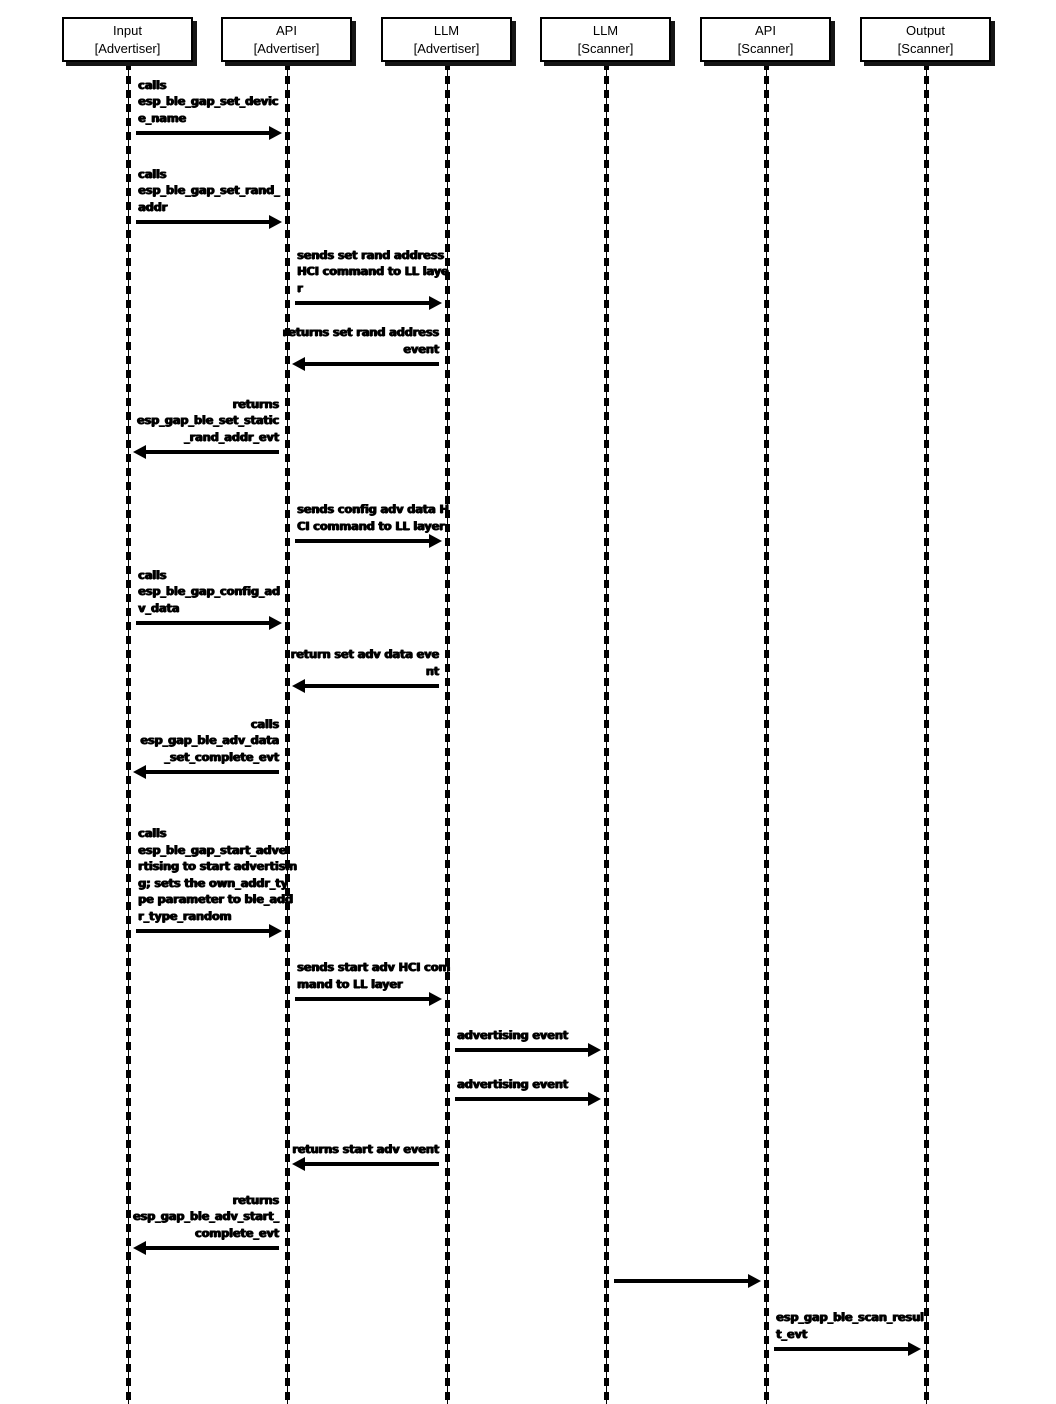 Image resolution: width=1056 pixels, height=1404 pixels. Describe the element at coordinates (421, 348) in the screenshot. I see `message-label-line: event` at that location.